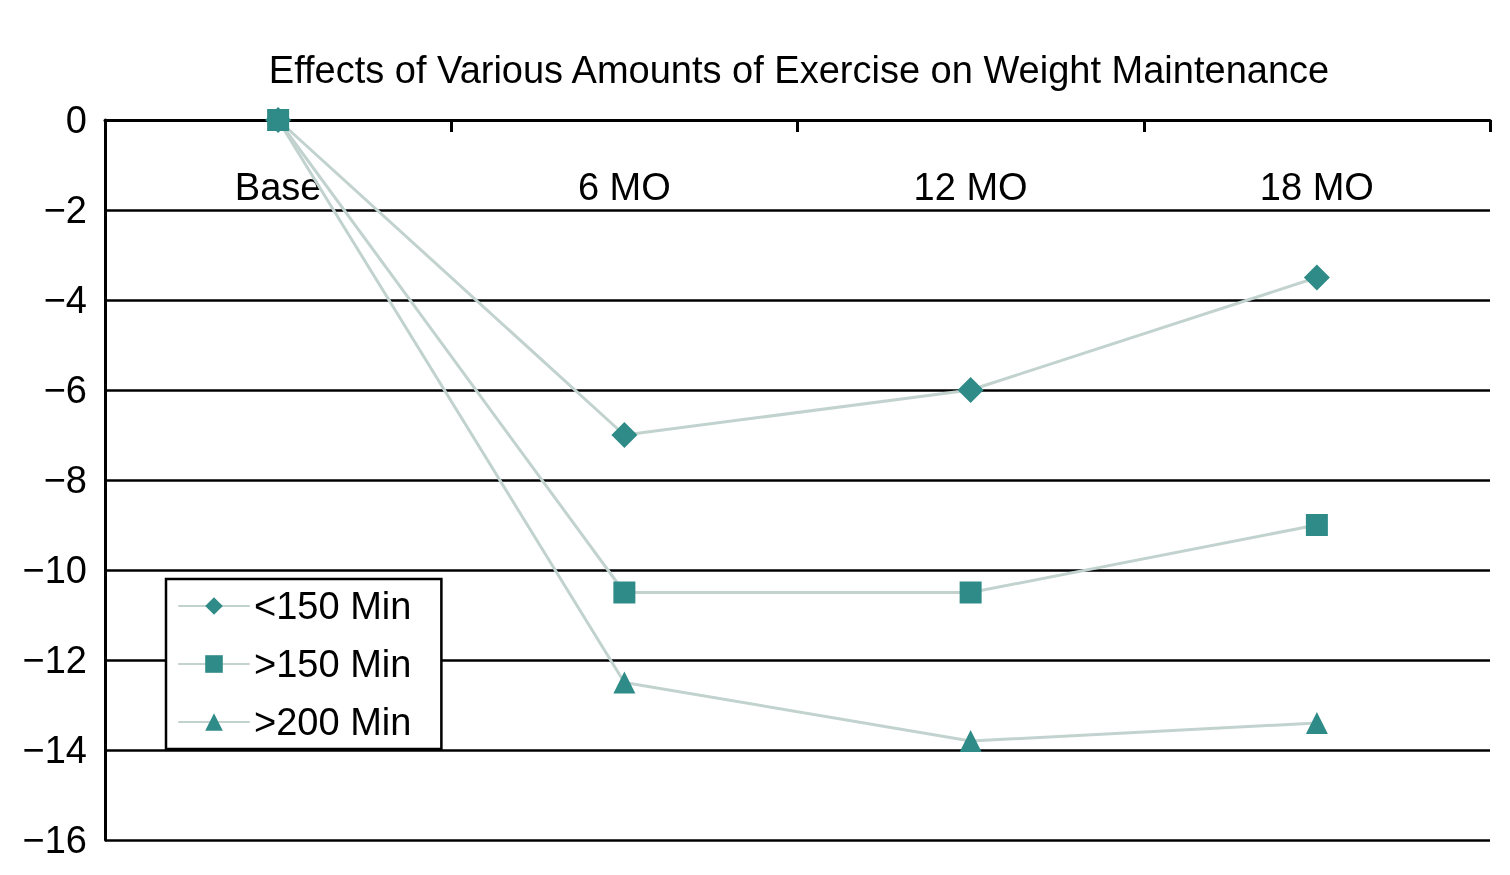 The width and height of the screenshot is (1510, 875). Describe the element at coordinates (1316, 187) in the screenshot. I see `x-tick-label: 18 MO` at that location.